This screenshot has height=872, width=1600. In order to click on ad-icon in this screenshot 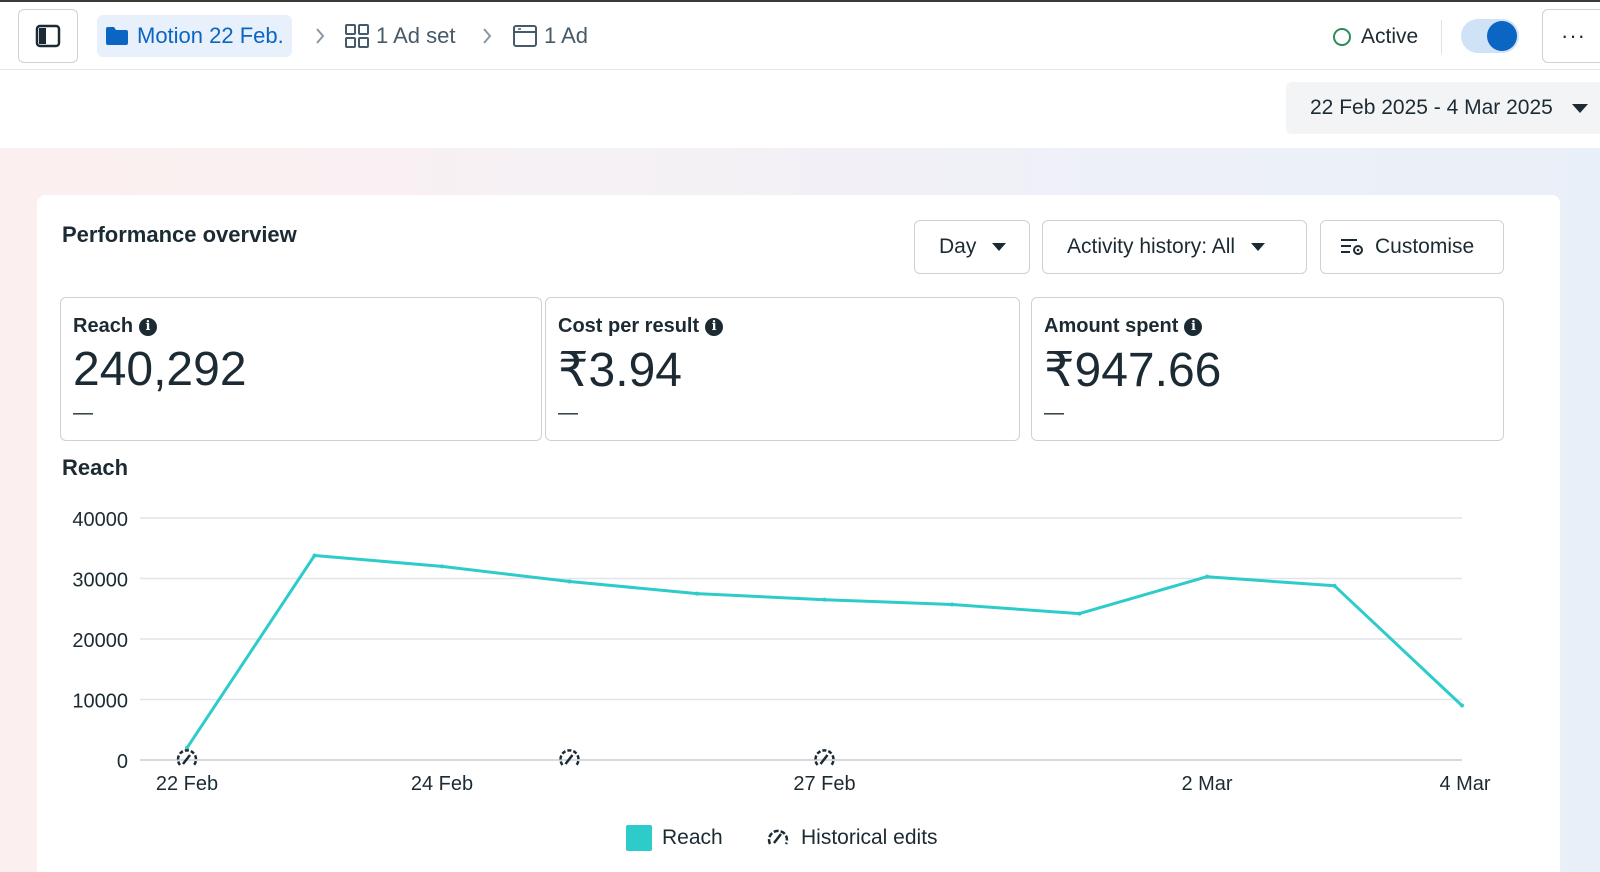, I will do `click(525, 36)`.